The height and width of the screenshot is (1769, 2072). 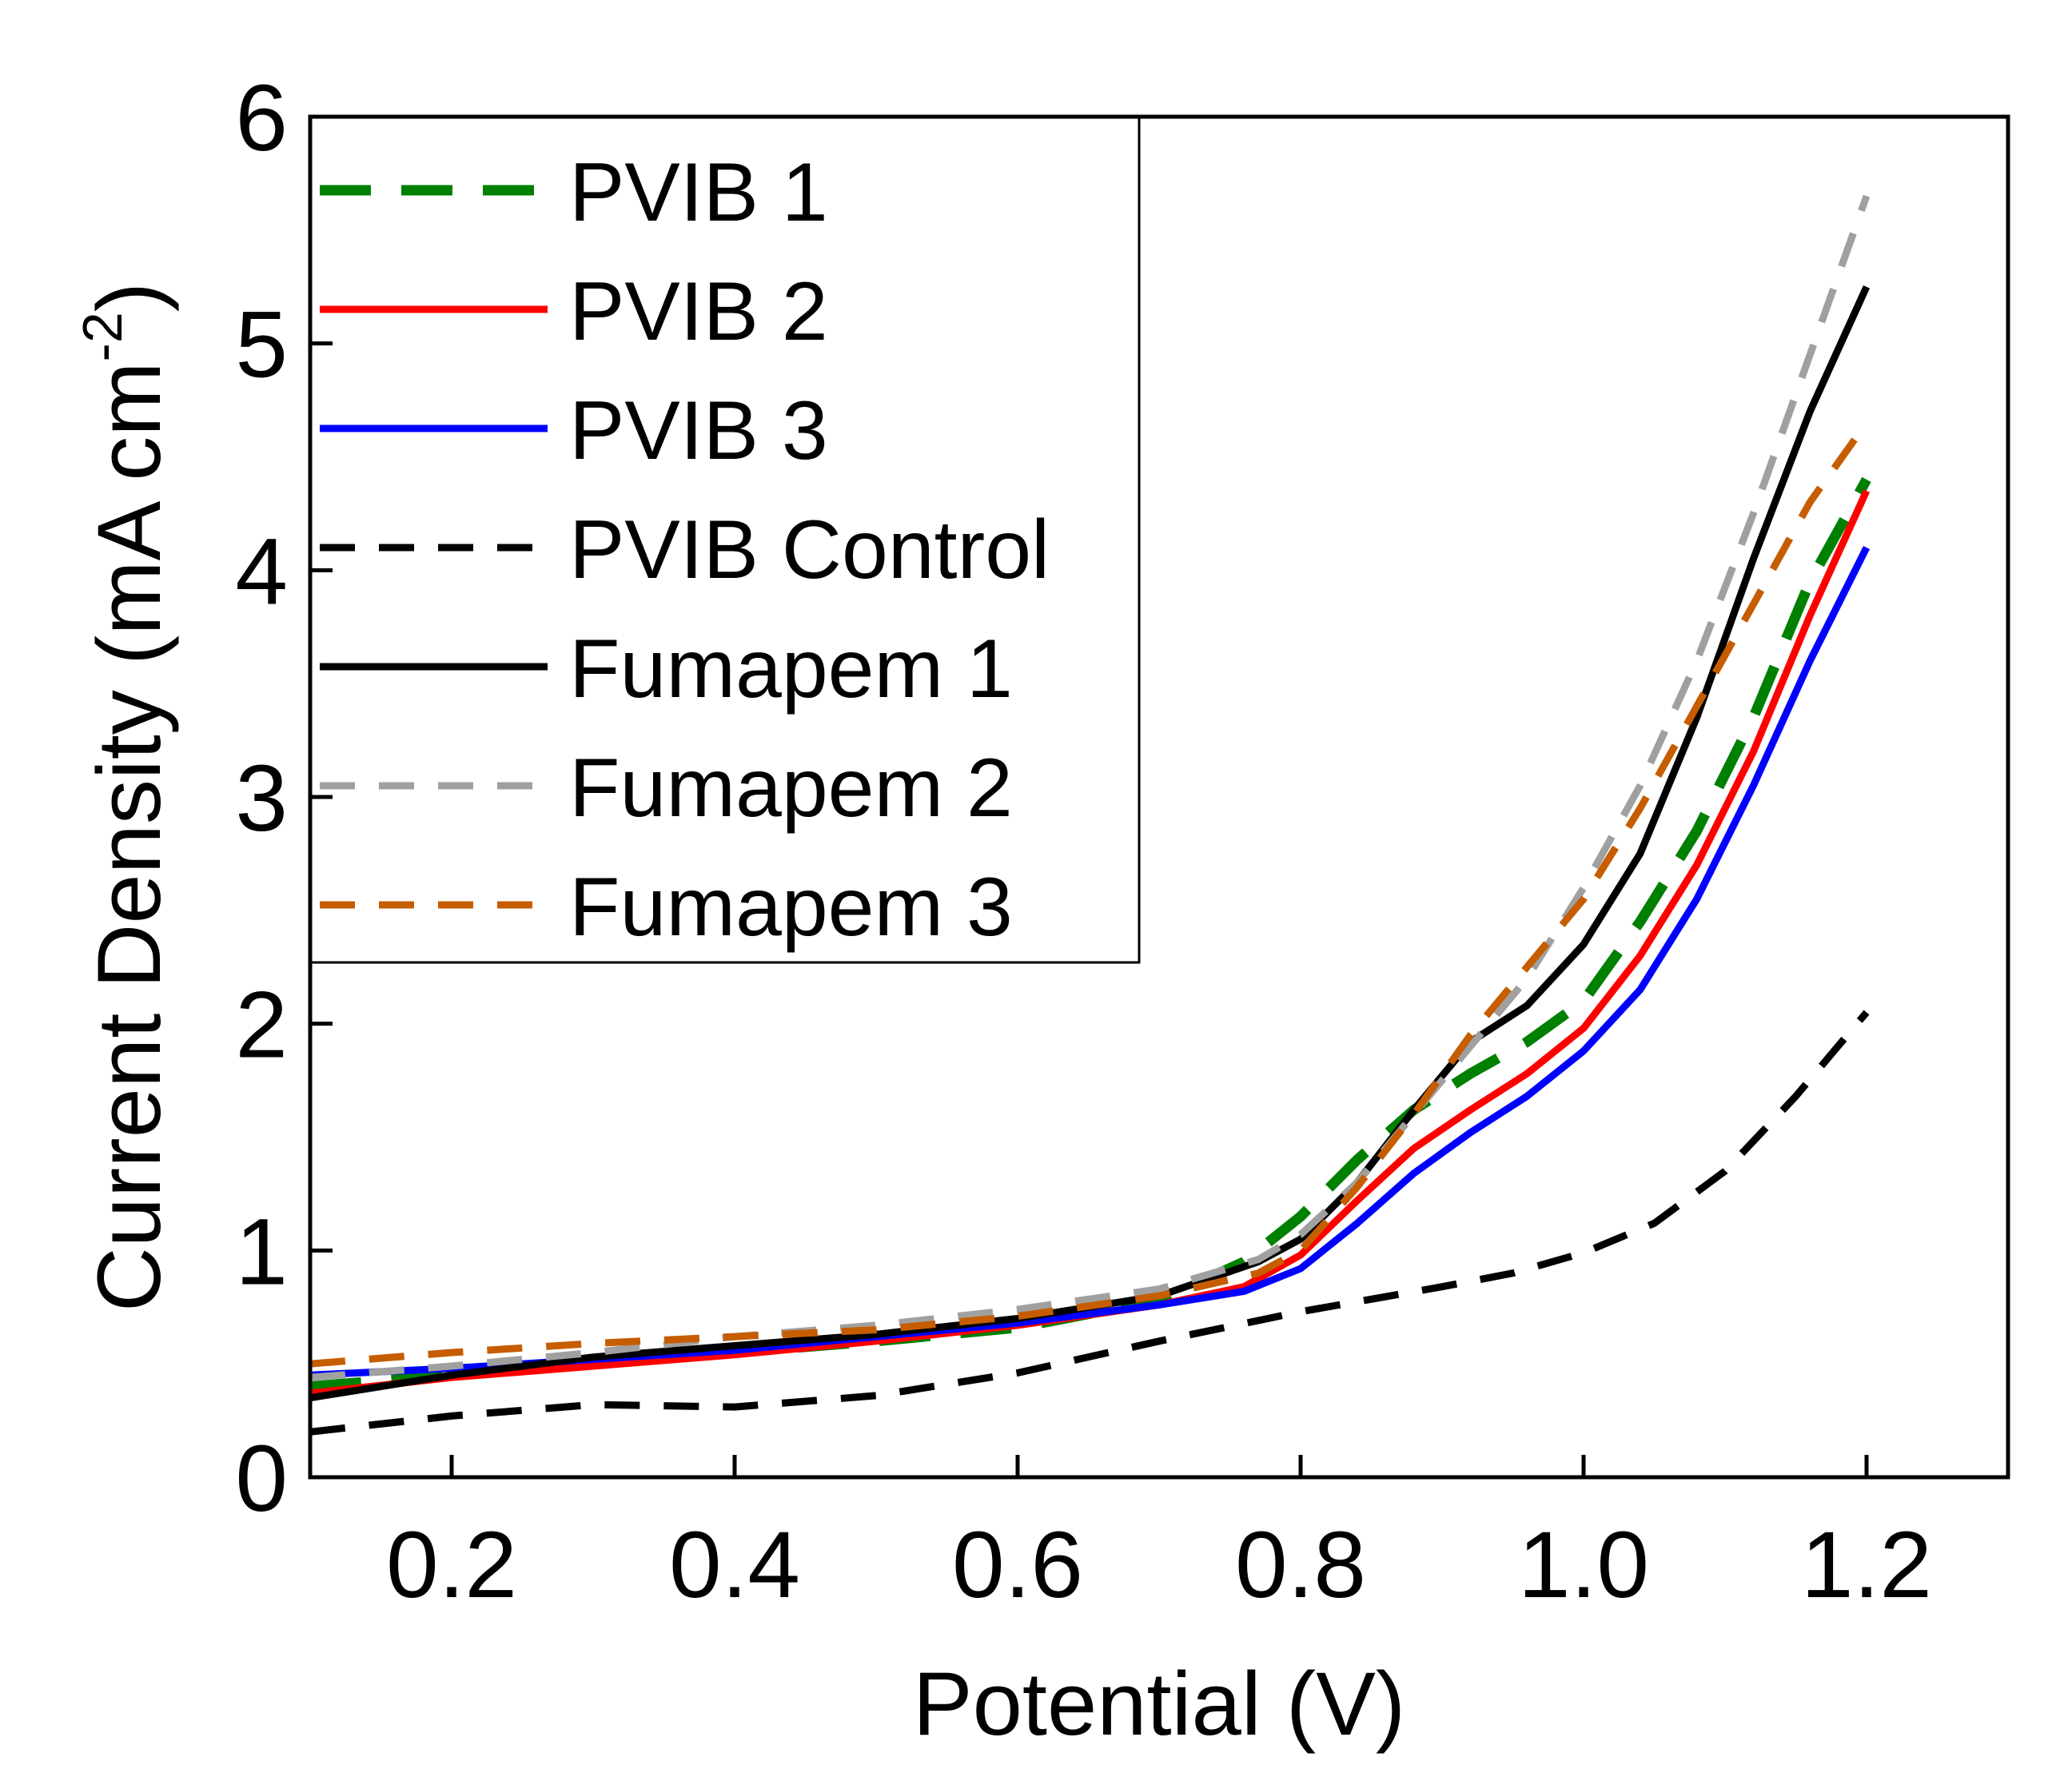 I want to click on legend-label: PVIB 3, so click(x=698, y=430).